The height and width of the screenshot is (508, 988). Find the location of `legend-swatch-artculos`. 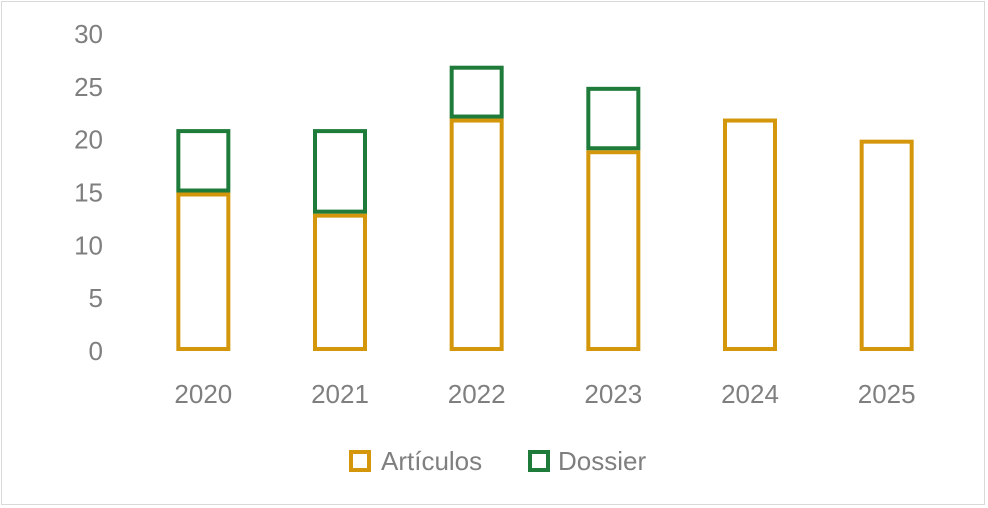

legend-swatch-artculos is located at coordinates (360, 461).